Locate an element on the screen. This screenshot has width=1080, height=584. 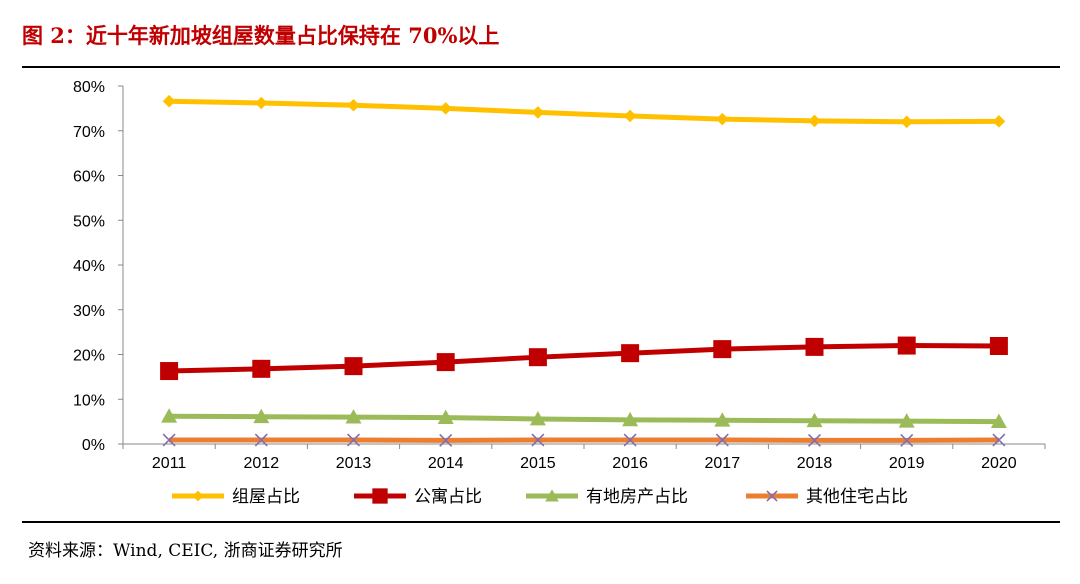
title-divider is located at coordinates (541, 67).